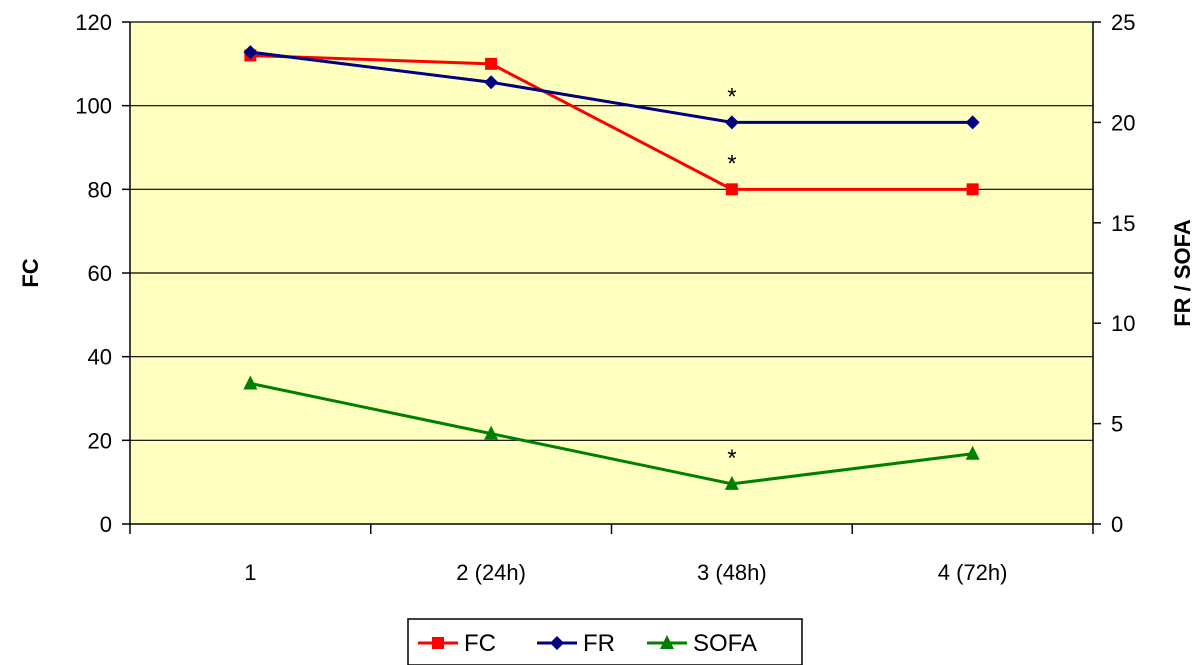 This screenshot has height=665, width=1203. What do you see at coordinates (611, 433) in the screenshot?
I see `series-sofa-line` at bounding box center [611, 433].